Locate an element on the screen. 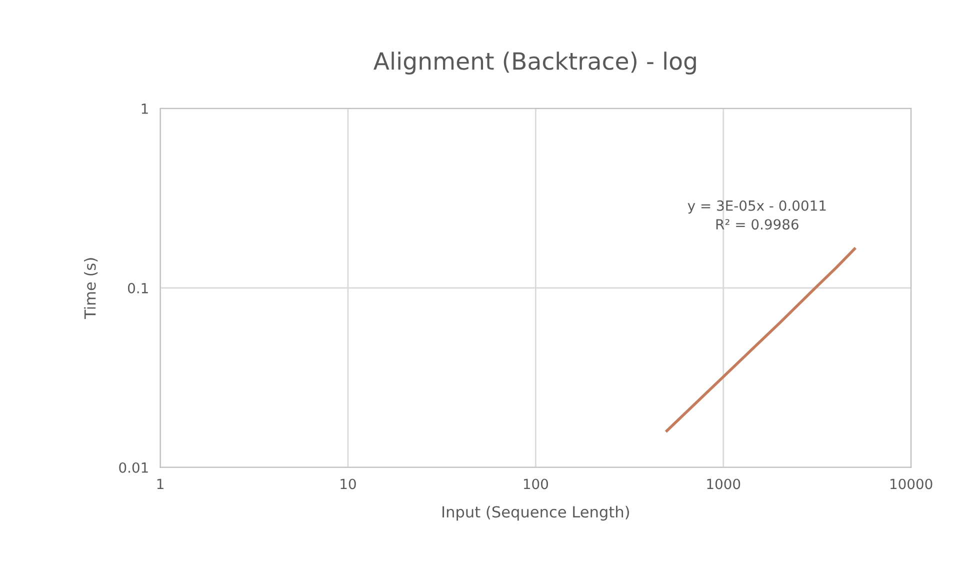  x-tick-label: 1000 is located at coordinates (723, 484).